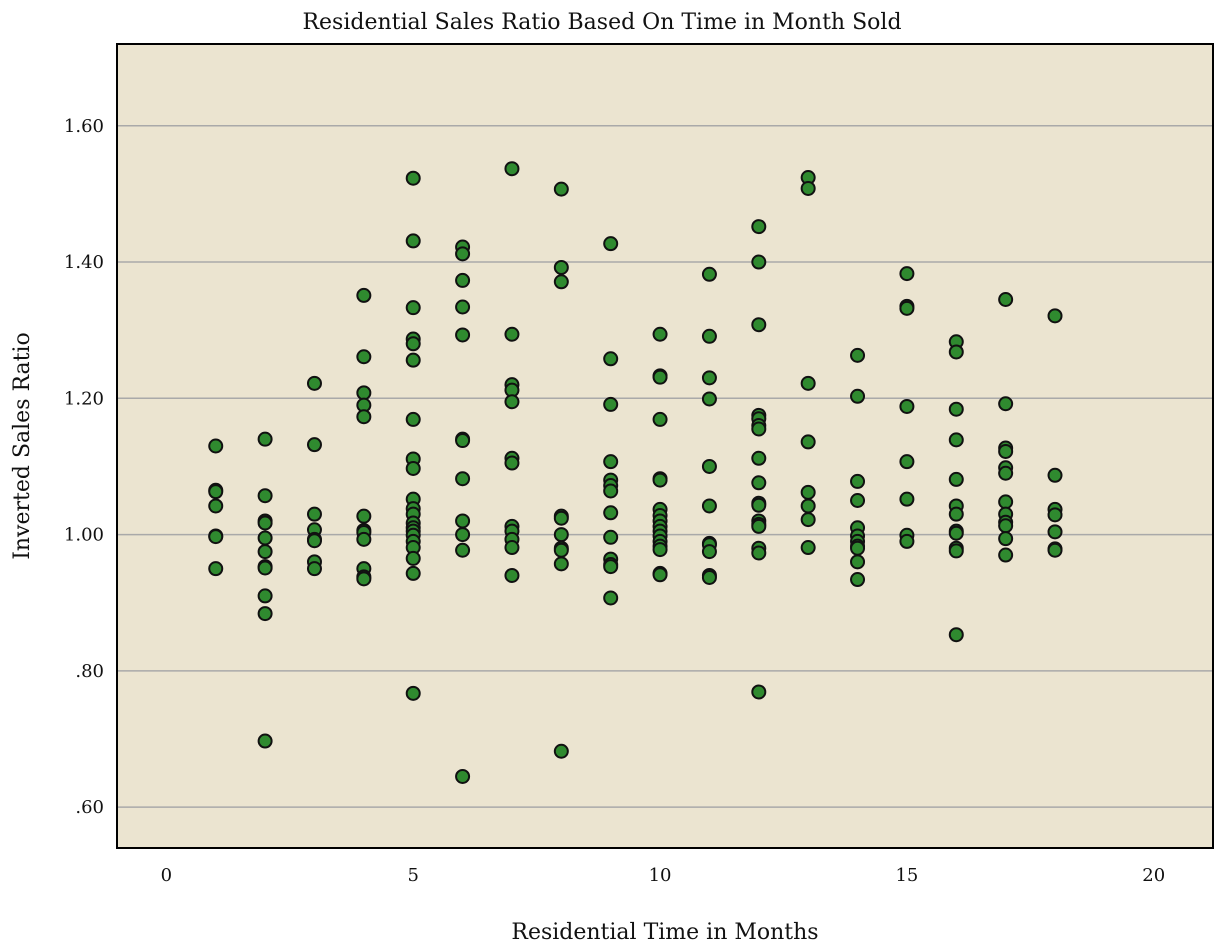 This screenshot has height=948, width=1216. Describe the element at coordinates (89, 807) in the screenshot. I see `y-tick-label: .60` at that location.